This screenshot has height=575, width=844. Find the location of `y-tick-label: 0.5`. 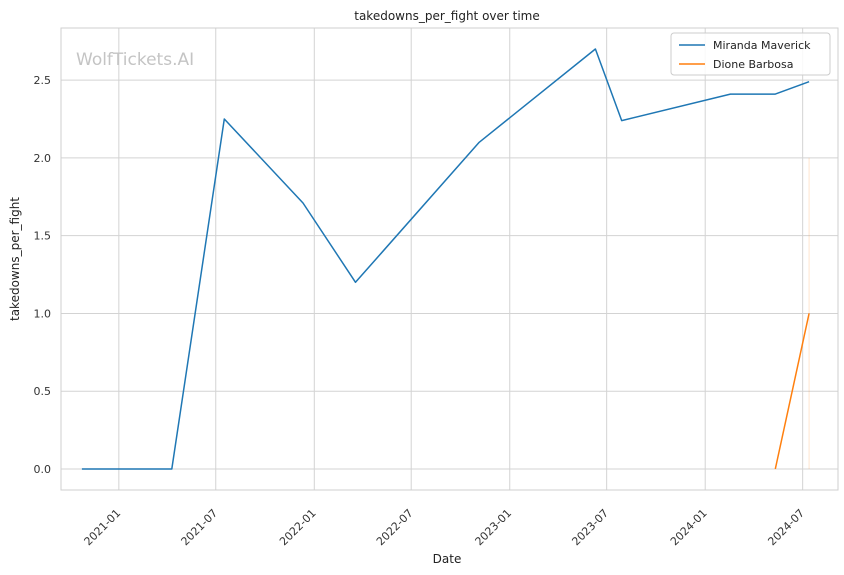

y-tick-label: 0.5 is located at coordinates (43, 391).